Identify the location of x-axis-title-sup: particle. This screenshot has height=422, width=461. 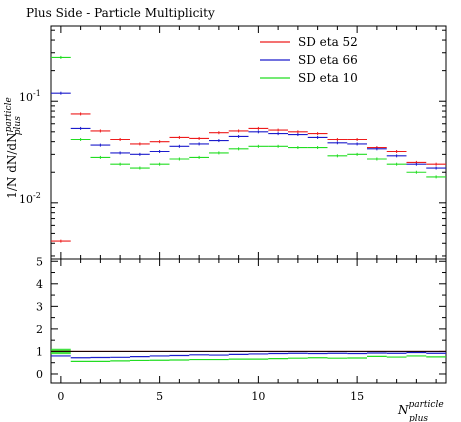
(426, 405).